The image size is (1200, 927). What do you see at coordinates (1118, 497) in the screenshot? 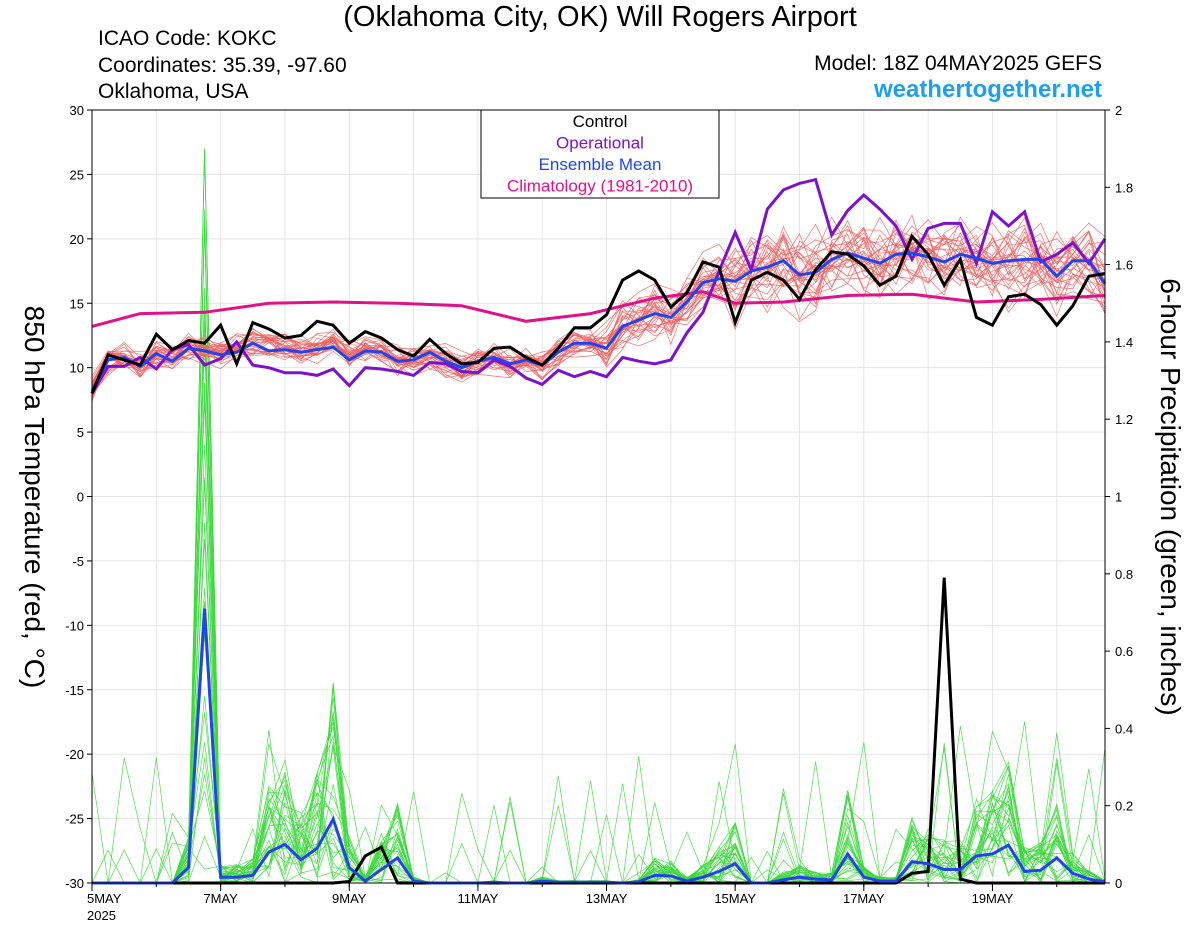
I see `y-tick-label-right: 1` at bounding box center [1118, 497].